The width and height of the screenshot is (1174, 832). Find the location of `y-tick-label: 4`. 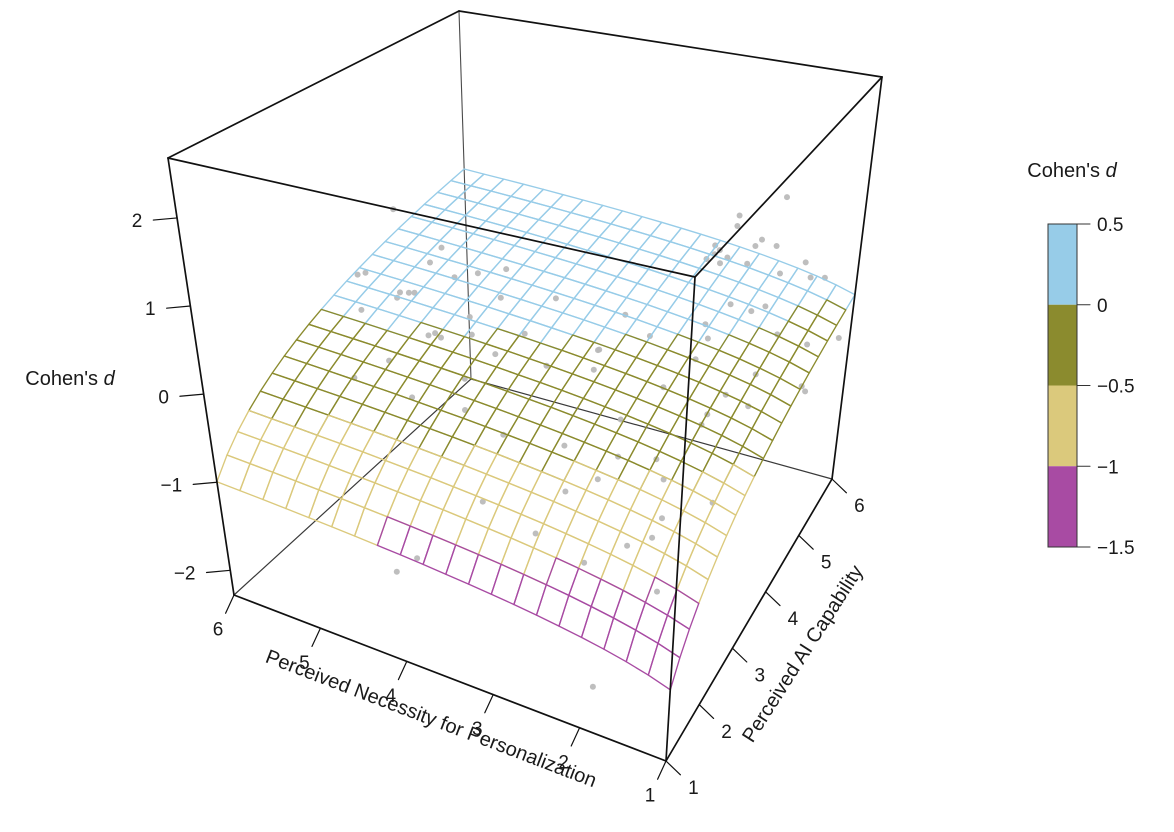

y-tick-label: 4 is located at coordinates (793, 619).